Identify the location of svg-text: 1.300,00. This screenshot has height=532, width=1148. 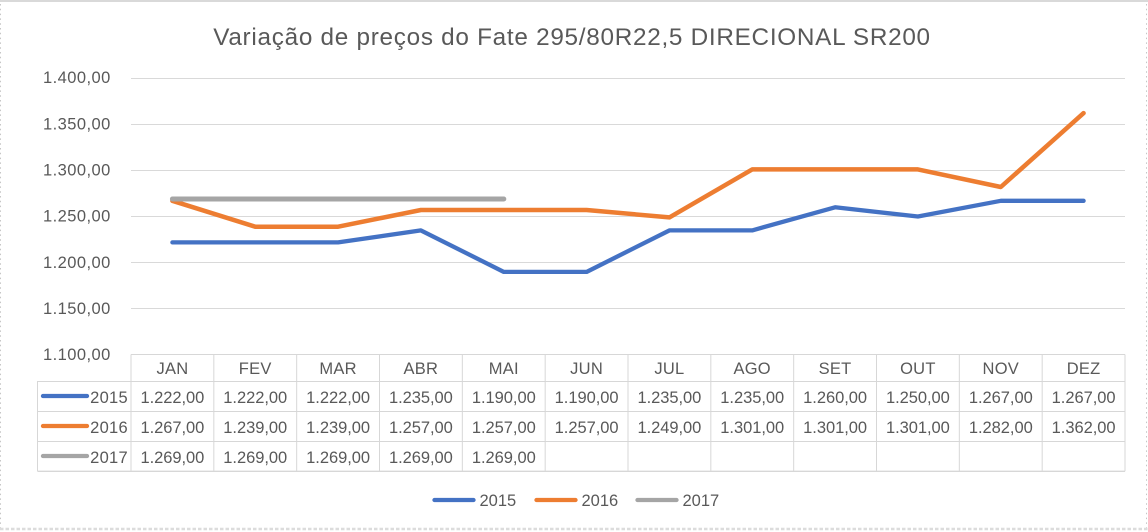
(77, 171).